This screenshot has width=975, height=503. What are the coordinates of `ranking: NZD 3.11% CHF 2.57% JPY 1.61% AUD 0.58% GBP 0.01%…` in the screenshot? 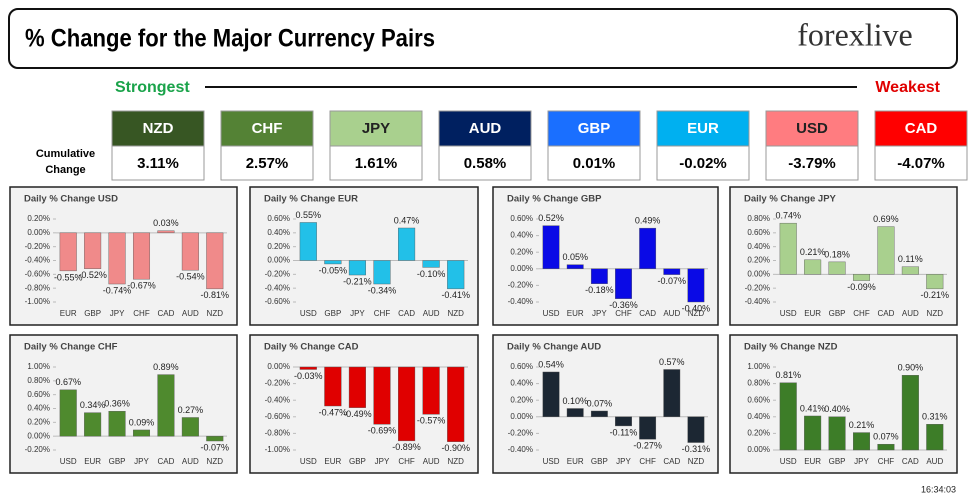 It's located at (539, 145).